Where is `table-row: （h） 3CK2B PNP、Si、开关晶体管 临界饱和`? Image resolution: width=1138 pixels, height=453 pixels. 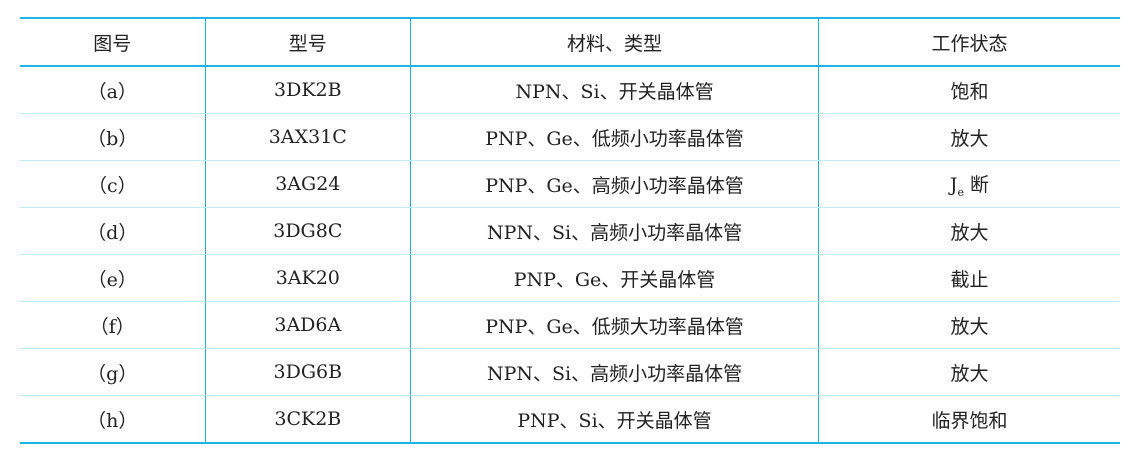 table-row: （h） 3CK2B PNP、Si、开关晶体管 临界饱和 is located at coordinates (570, 419).